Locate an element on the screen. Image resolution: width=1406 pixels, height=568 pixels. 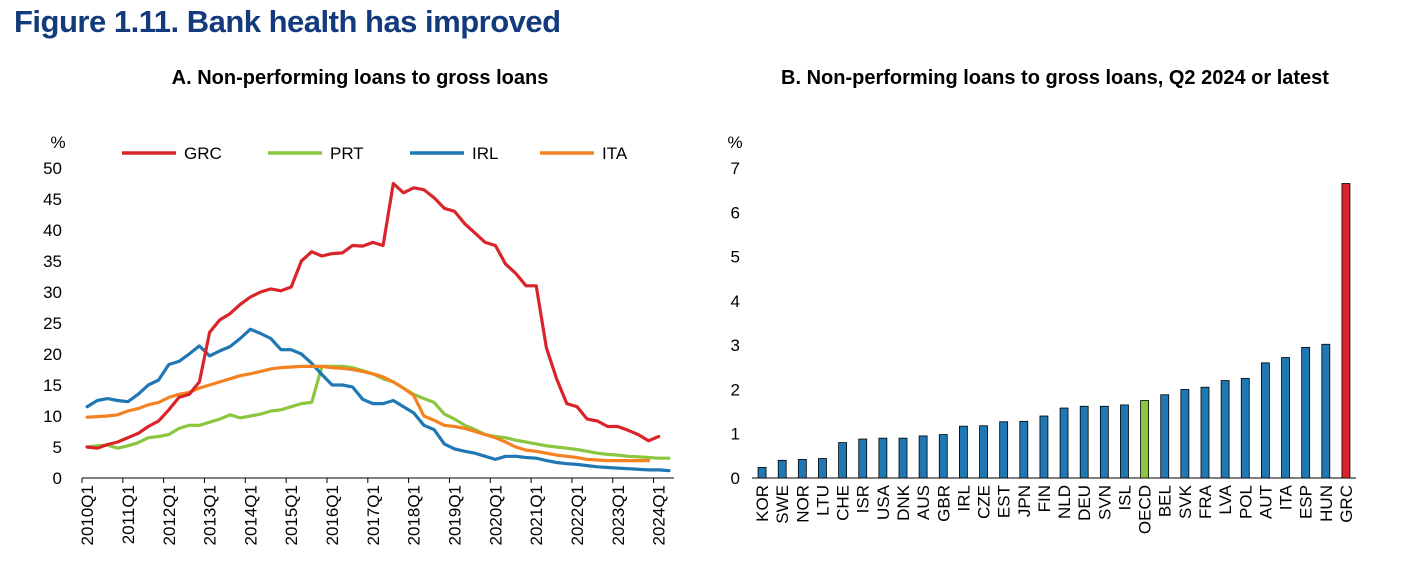
panel-a-y-tick-label: 10 is located at coordinates (52, 416).